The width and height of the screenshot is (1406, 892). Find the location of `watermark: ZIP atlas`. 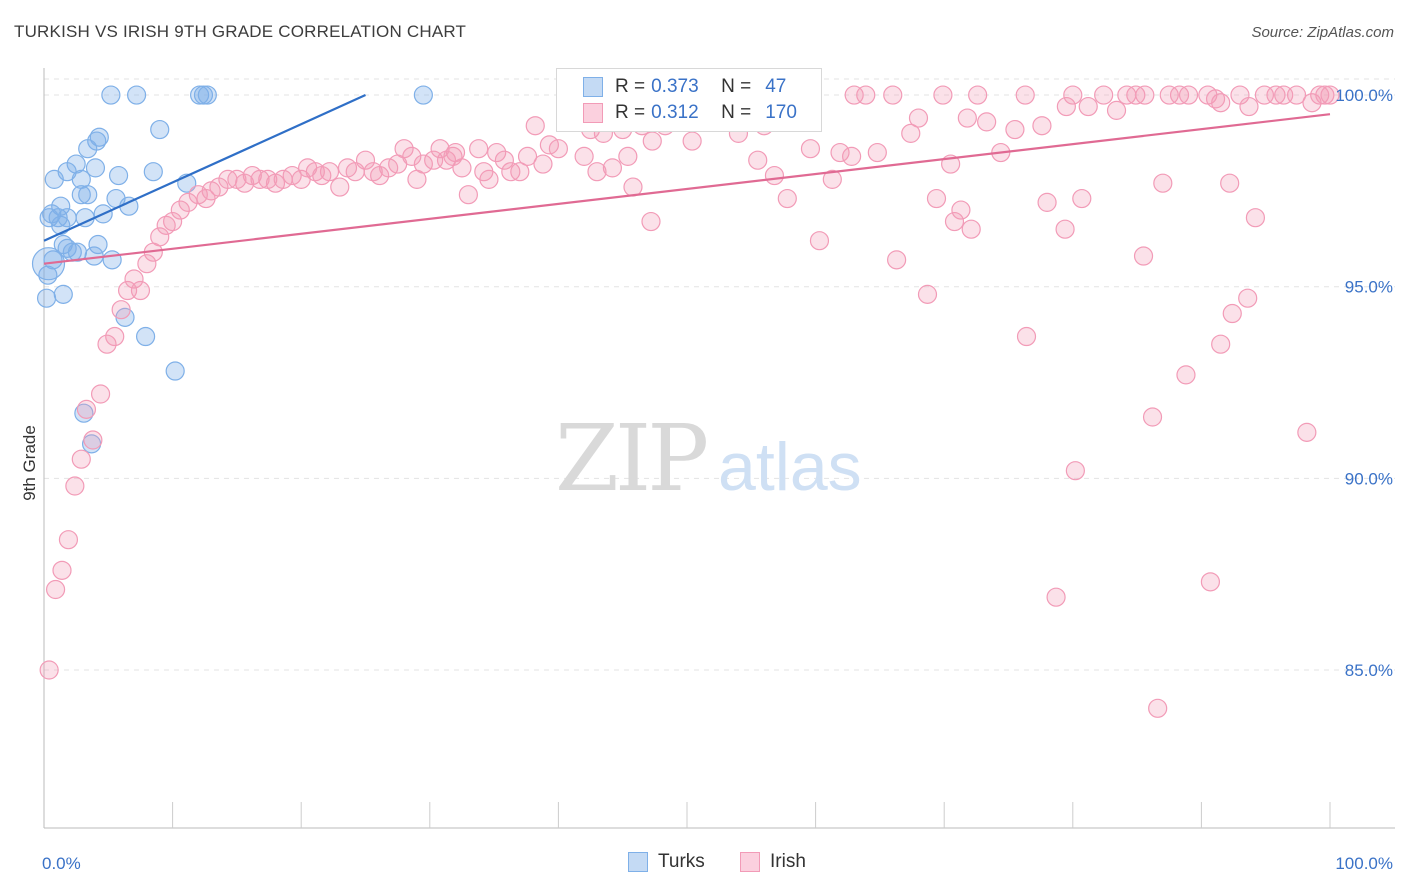

watermark: ZIP atlas is located at coordinates (708, 458).